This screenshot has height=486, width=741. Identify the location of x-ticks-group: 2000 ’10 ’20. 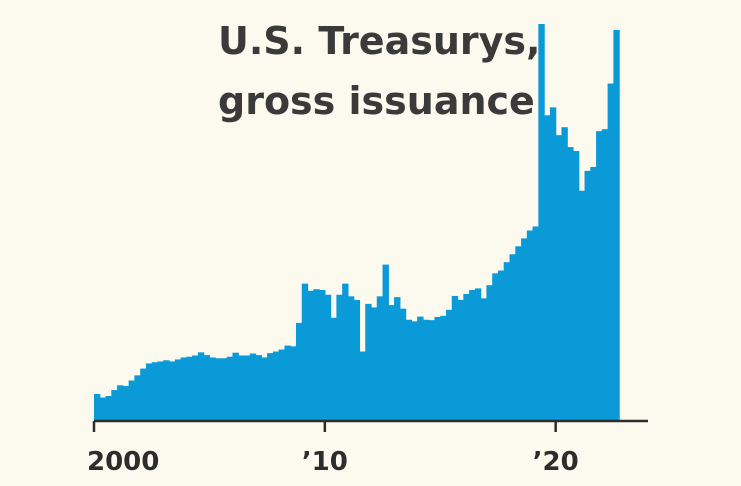
(333, 449).